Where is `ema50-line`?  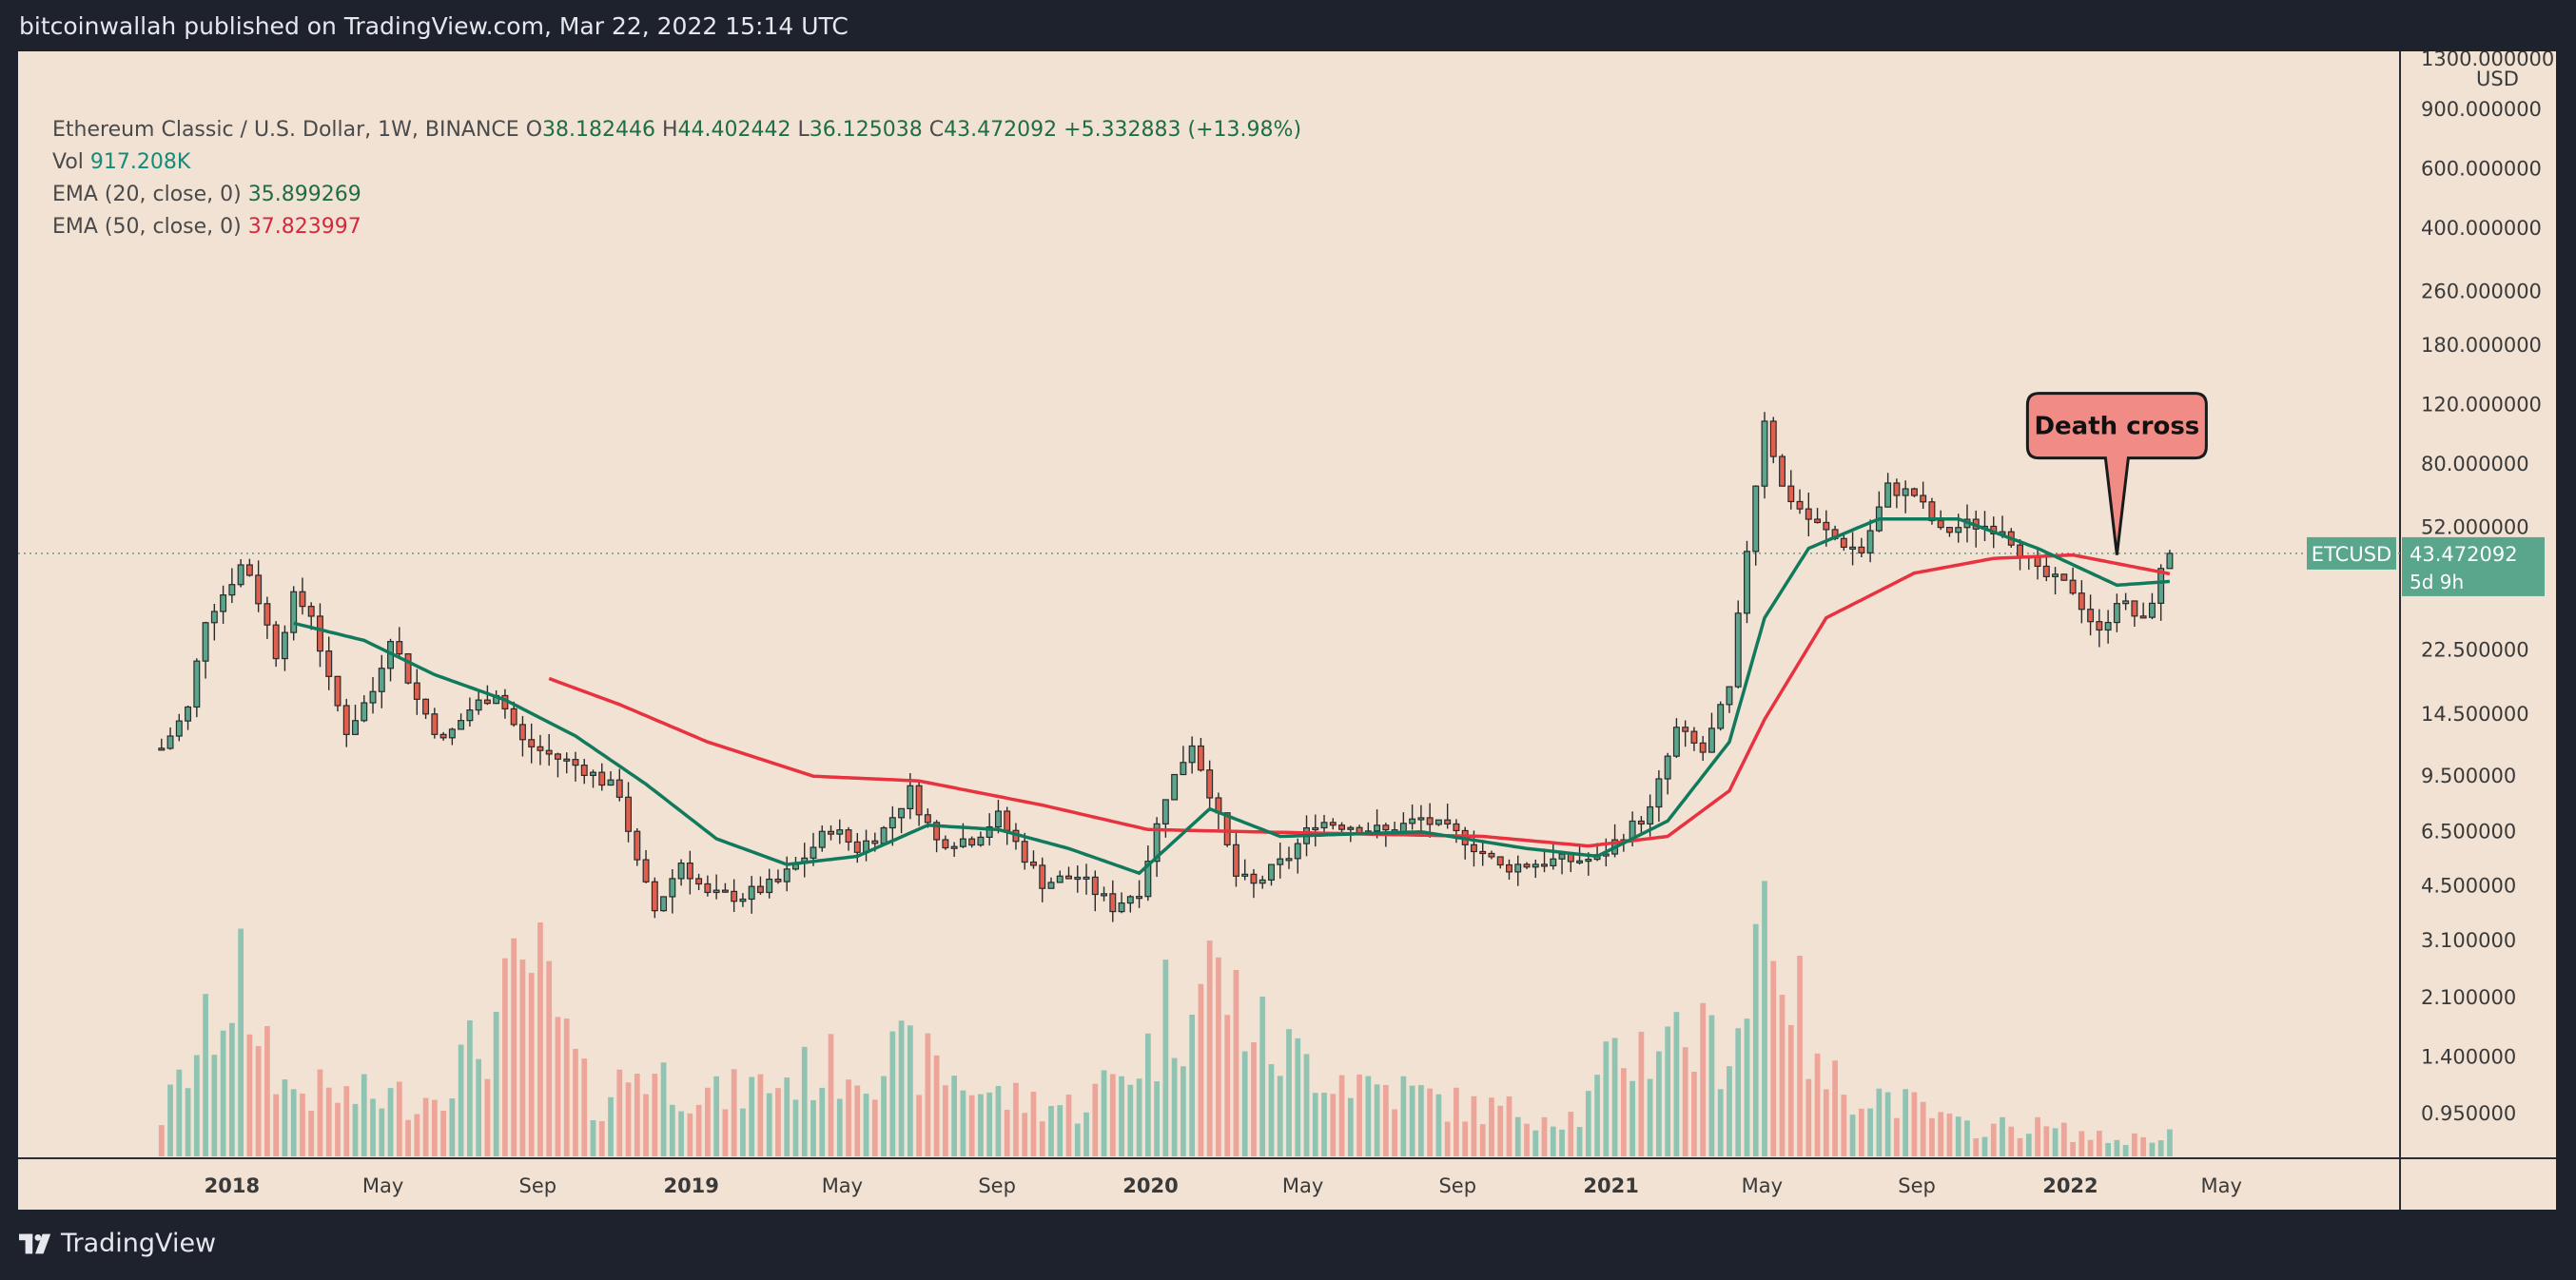 ema50-line is located at coordinates (1359, 700).